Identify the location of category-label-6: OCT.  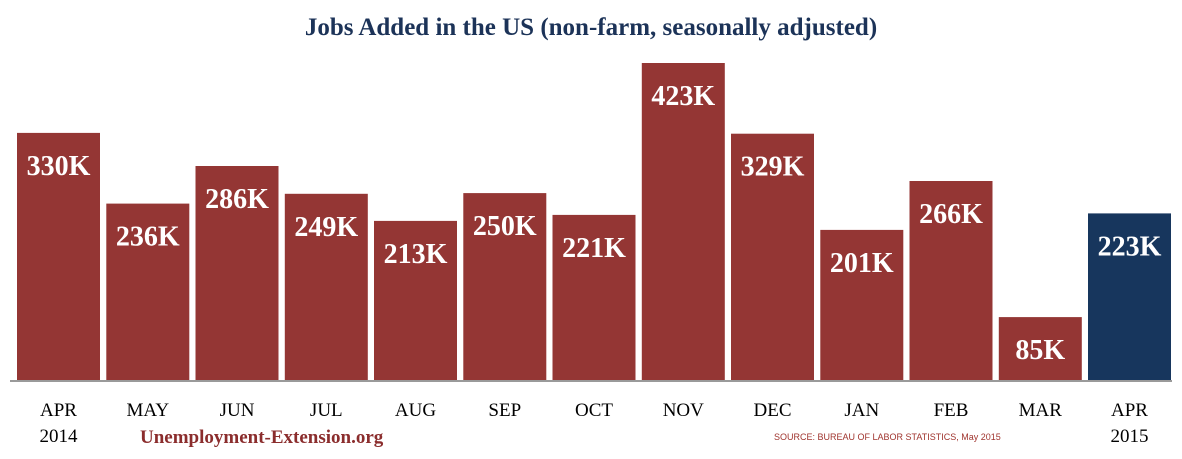
(594, 410).